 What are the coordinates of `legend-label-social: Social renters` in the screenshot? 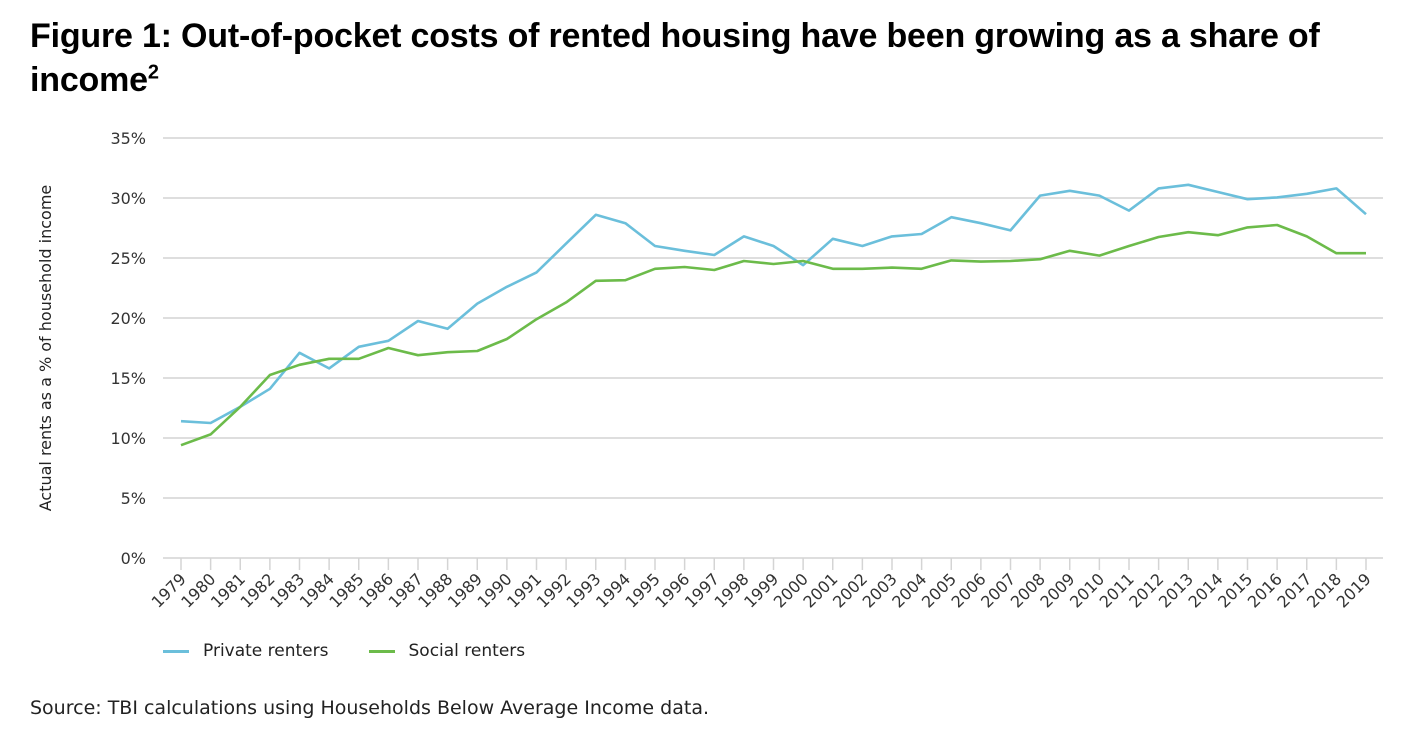 It's located at (467, 651).